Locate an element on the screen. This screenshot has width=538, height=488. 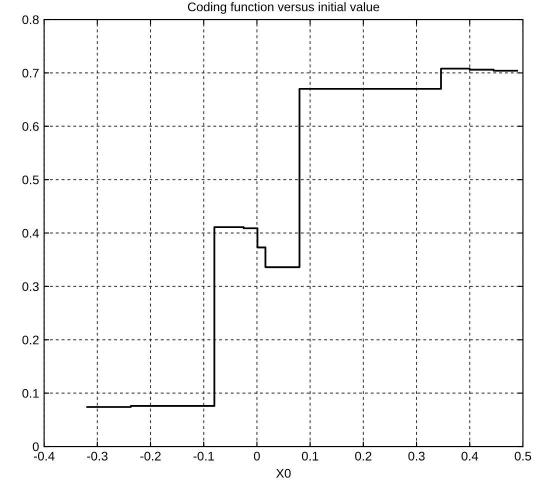
x-tick-label: -0.3 is located at coordinates (97, 456).